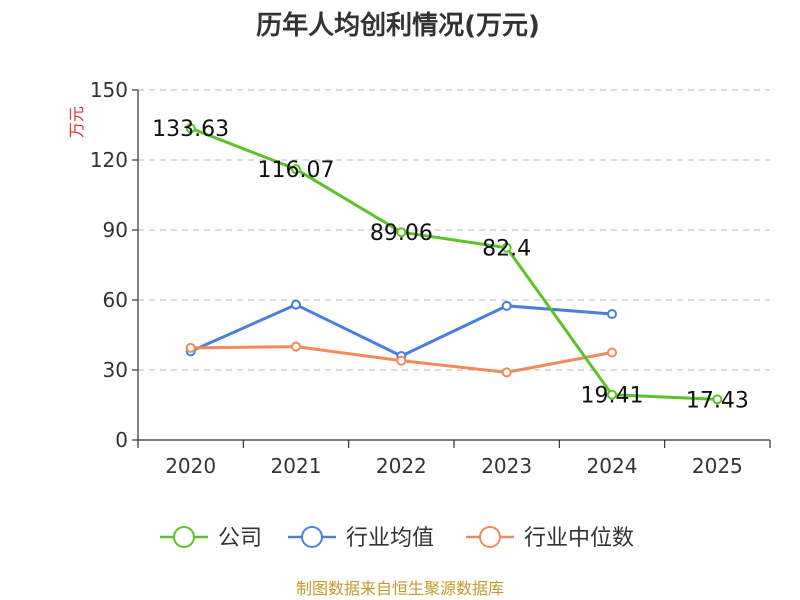  What do you see at coordinates (109, 160) in the screenshot?
I see `y-tick-label: 120` at bounding box center [109, 160].